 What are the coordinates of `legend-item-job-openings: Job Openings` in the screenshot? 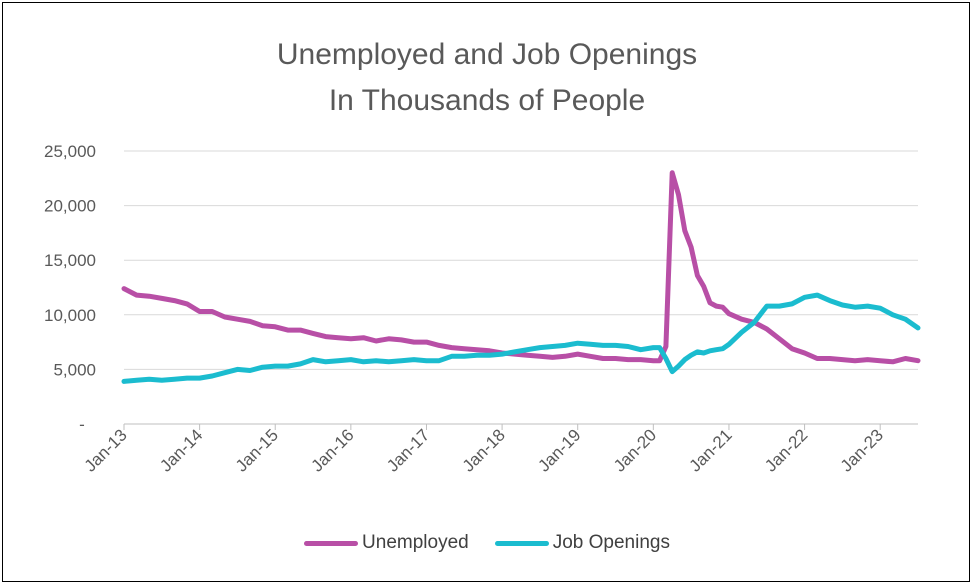 It's located at (582, 543).